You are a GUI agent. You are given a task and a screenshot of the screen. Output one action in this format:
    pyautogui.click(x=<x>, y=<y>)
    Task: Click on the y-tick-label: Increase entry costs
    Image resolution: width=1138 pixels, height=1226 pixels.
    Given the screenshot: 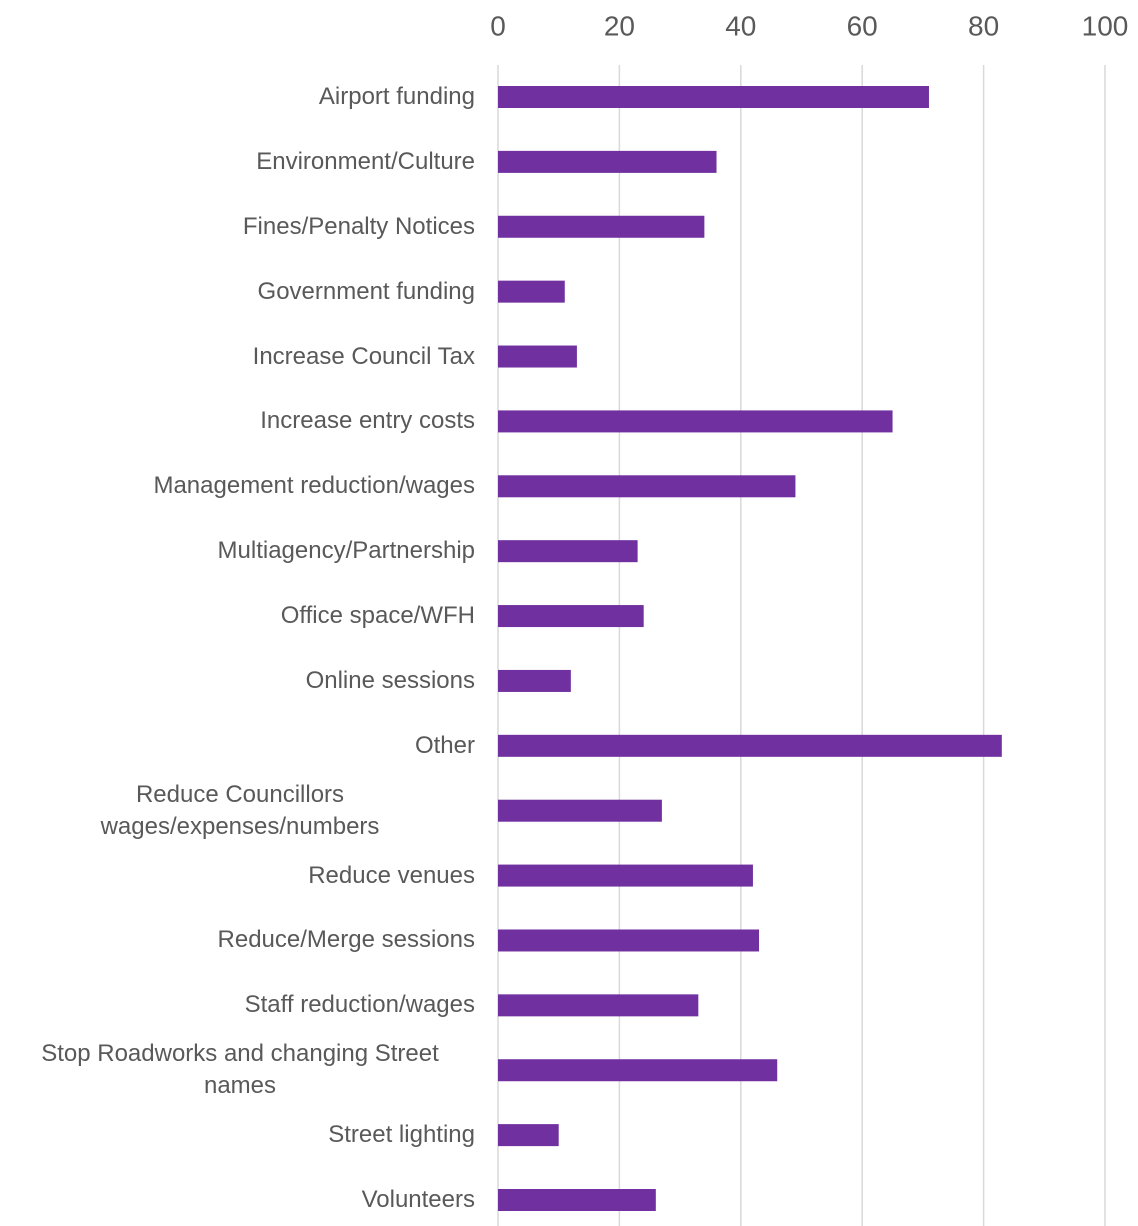 What is the action you would take?
    pyautogui.click(x=367, y=421)
    